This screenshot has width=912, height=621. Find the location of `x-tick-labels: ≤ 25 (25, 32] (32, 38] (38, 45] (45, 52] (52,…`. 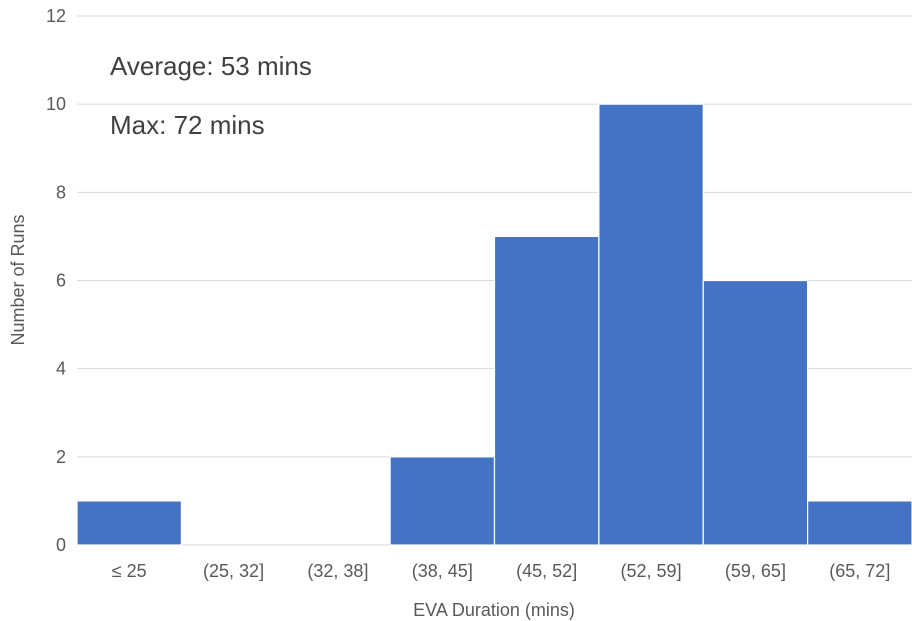

x-tick-labels: ≤ 25 (25, 32] (32, 38] (38, 45] (45, 52] (52,… is located at coordinates (501, 571).